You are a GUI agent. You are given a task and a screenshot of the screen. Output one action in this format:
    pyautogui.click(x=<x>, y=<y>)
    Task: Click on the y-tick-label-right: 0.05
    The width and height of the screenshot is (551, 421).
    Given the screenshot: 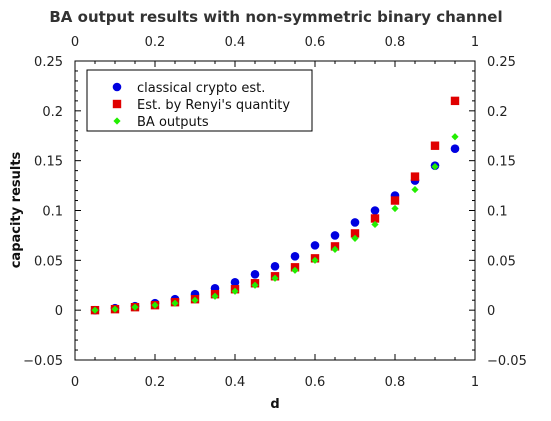 What is the action you would take?
    pyautogui.click(x=501, y=261)
    